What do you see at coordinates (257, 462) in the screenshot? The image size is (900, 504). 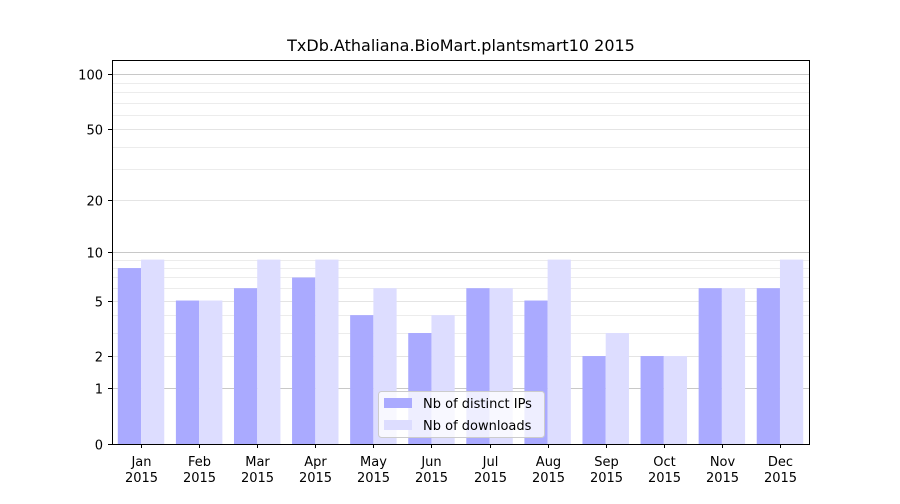 I see `x-tick-label-month: Mar` at bounding box center [257, 462].